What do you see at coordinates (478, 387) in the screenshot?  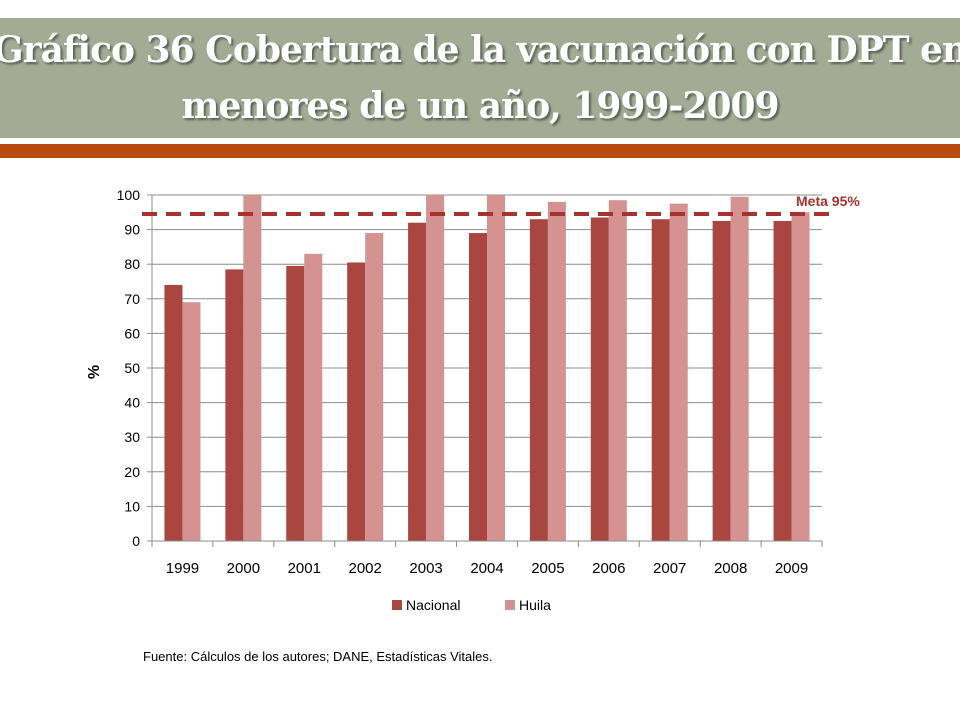 I see `bar-nacional-2004` at bounding box center [478, 387].